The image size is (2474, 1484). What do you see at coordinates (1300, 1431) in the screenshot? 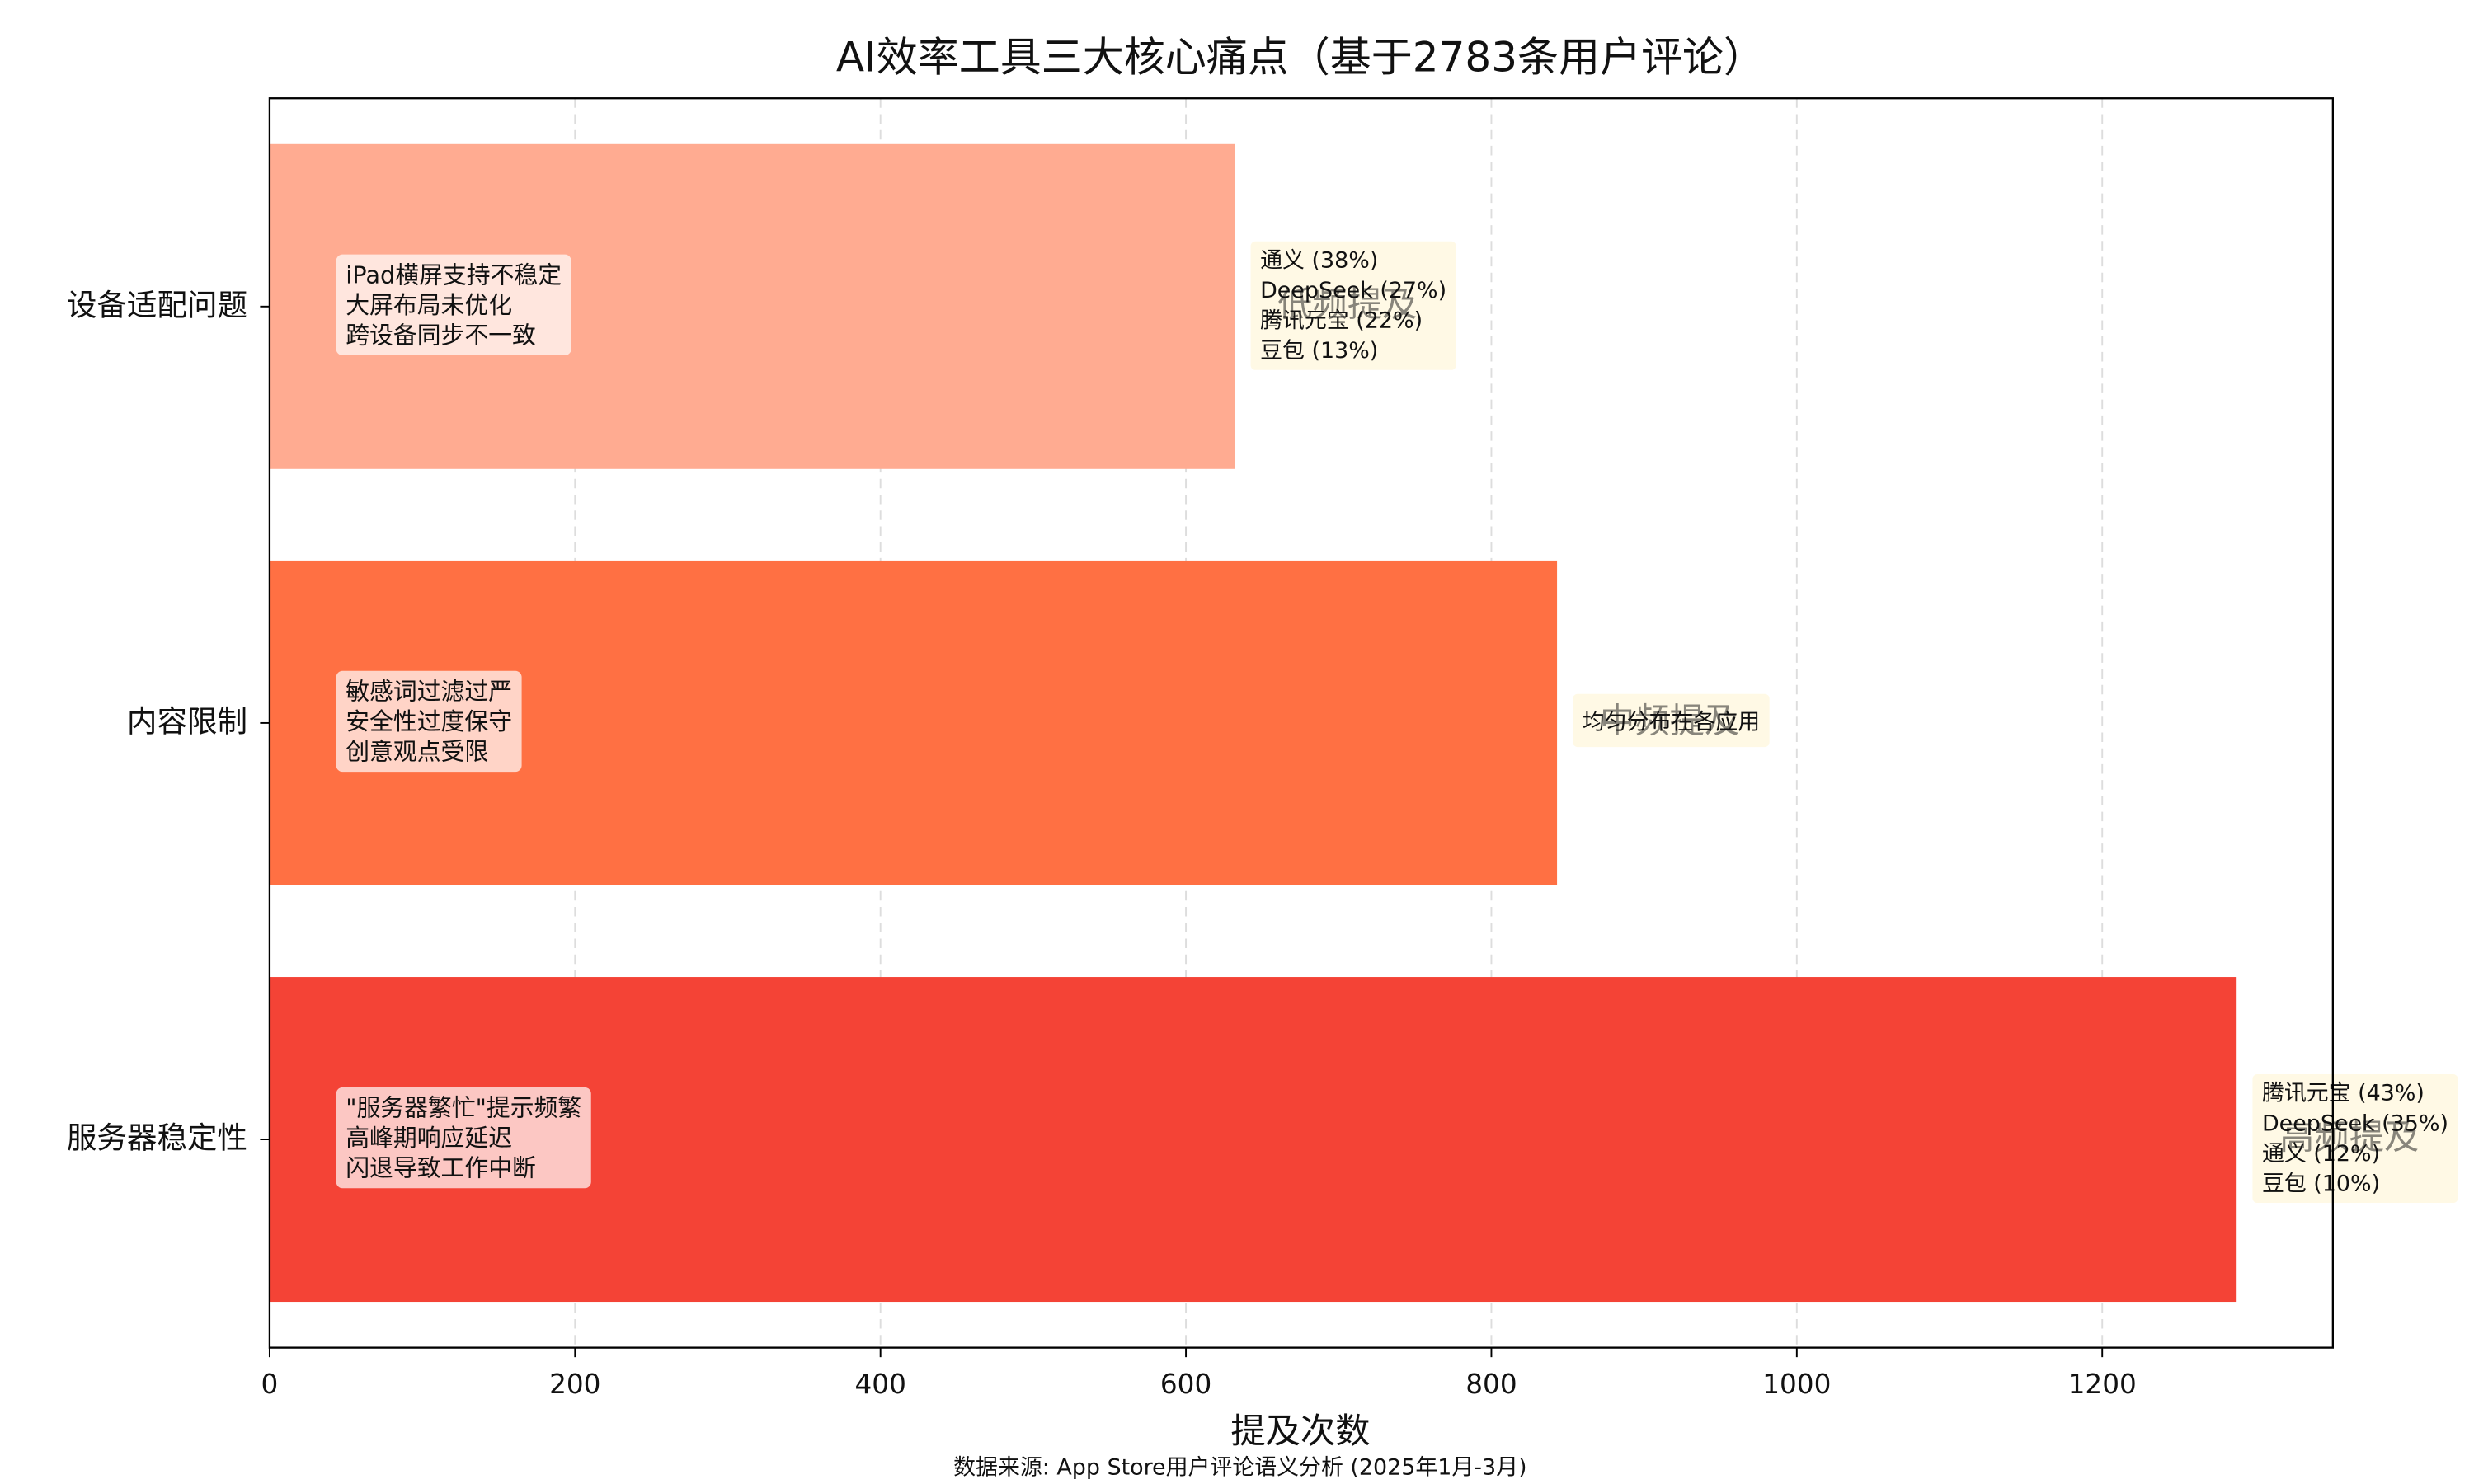
I see `x-axis-label: 提及次数` at bounding box center [1300, 1431].